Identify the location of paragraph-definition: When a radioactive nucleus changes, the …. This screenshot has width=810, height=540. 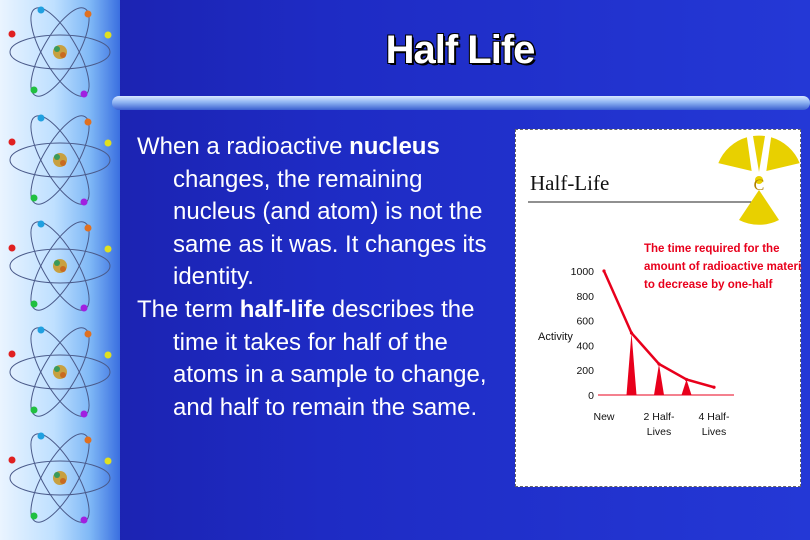
(322, 212).